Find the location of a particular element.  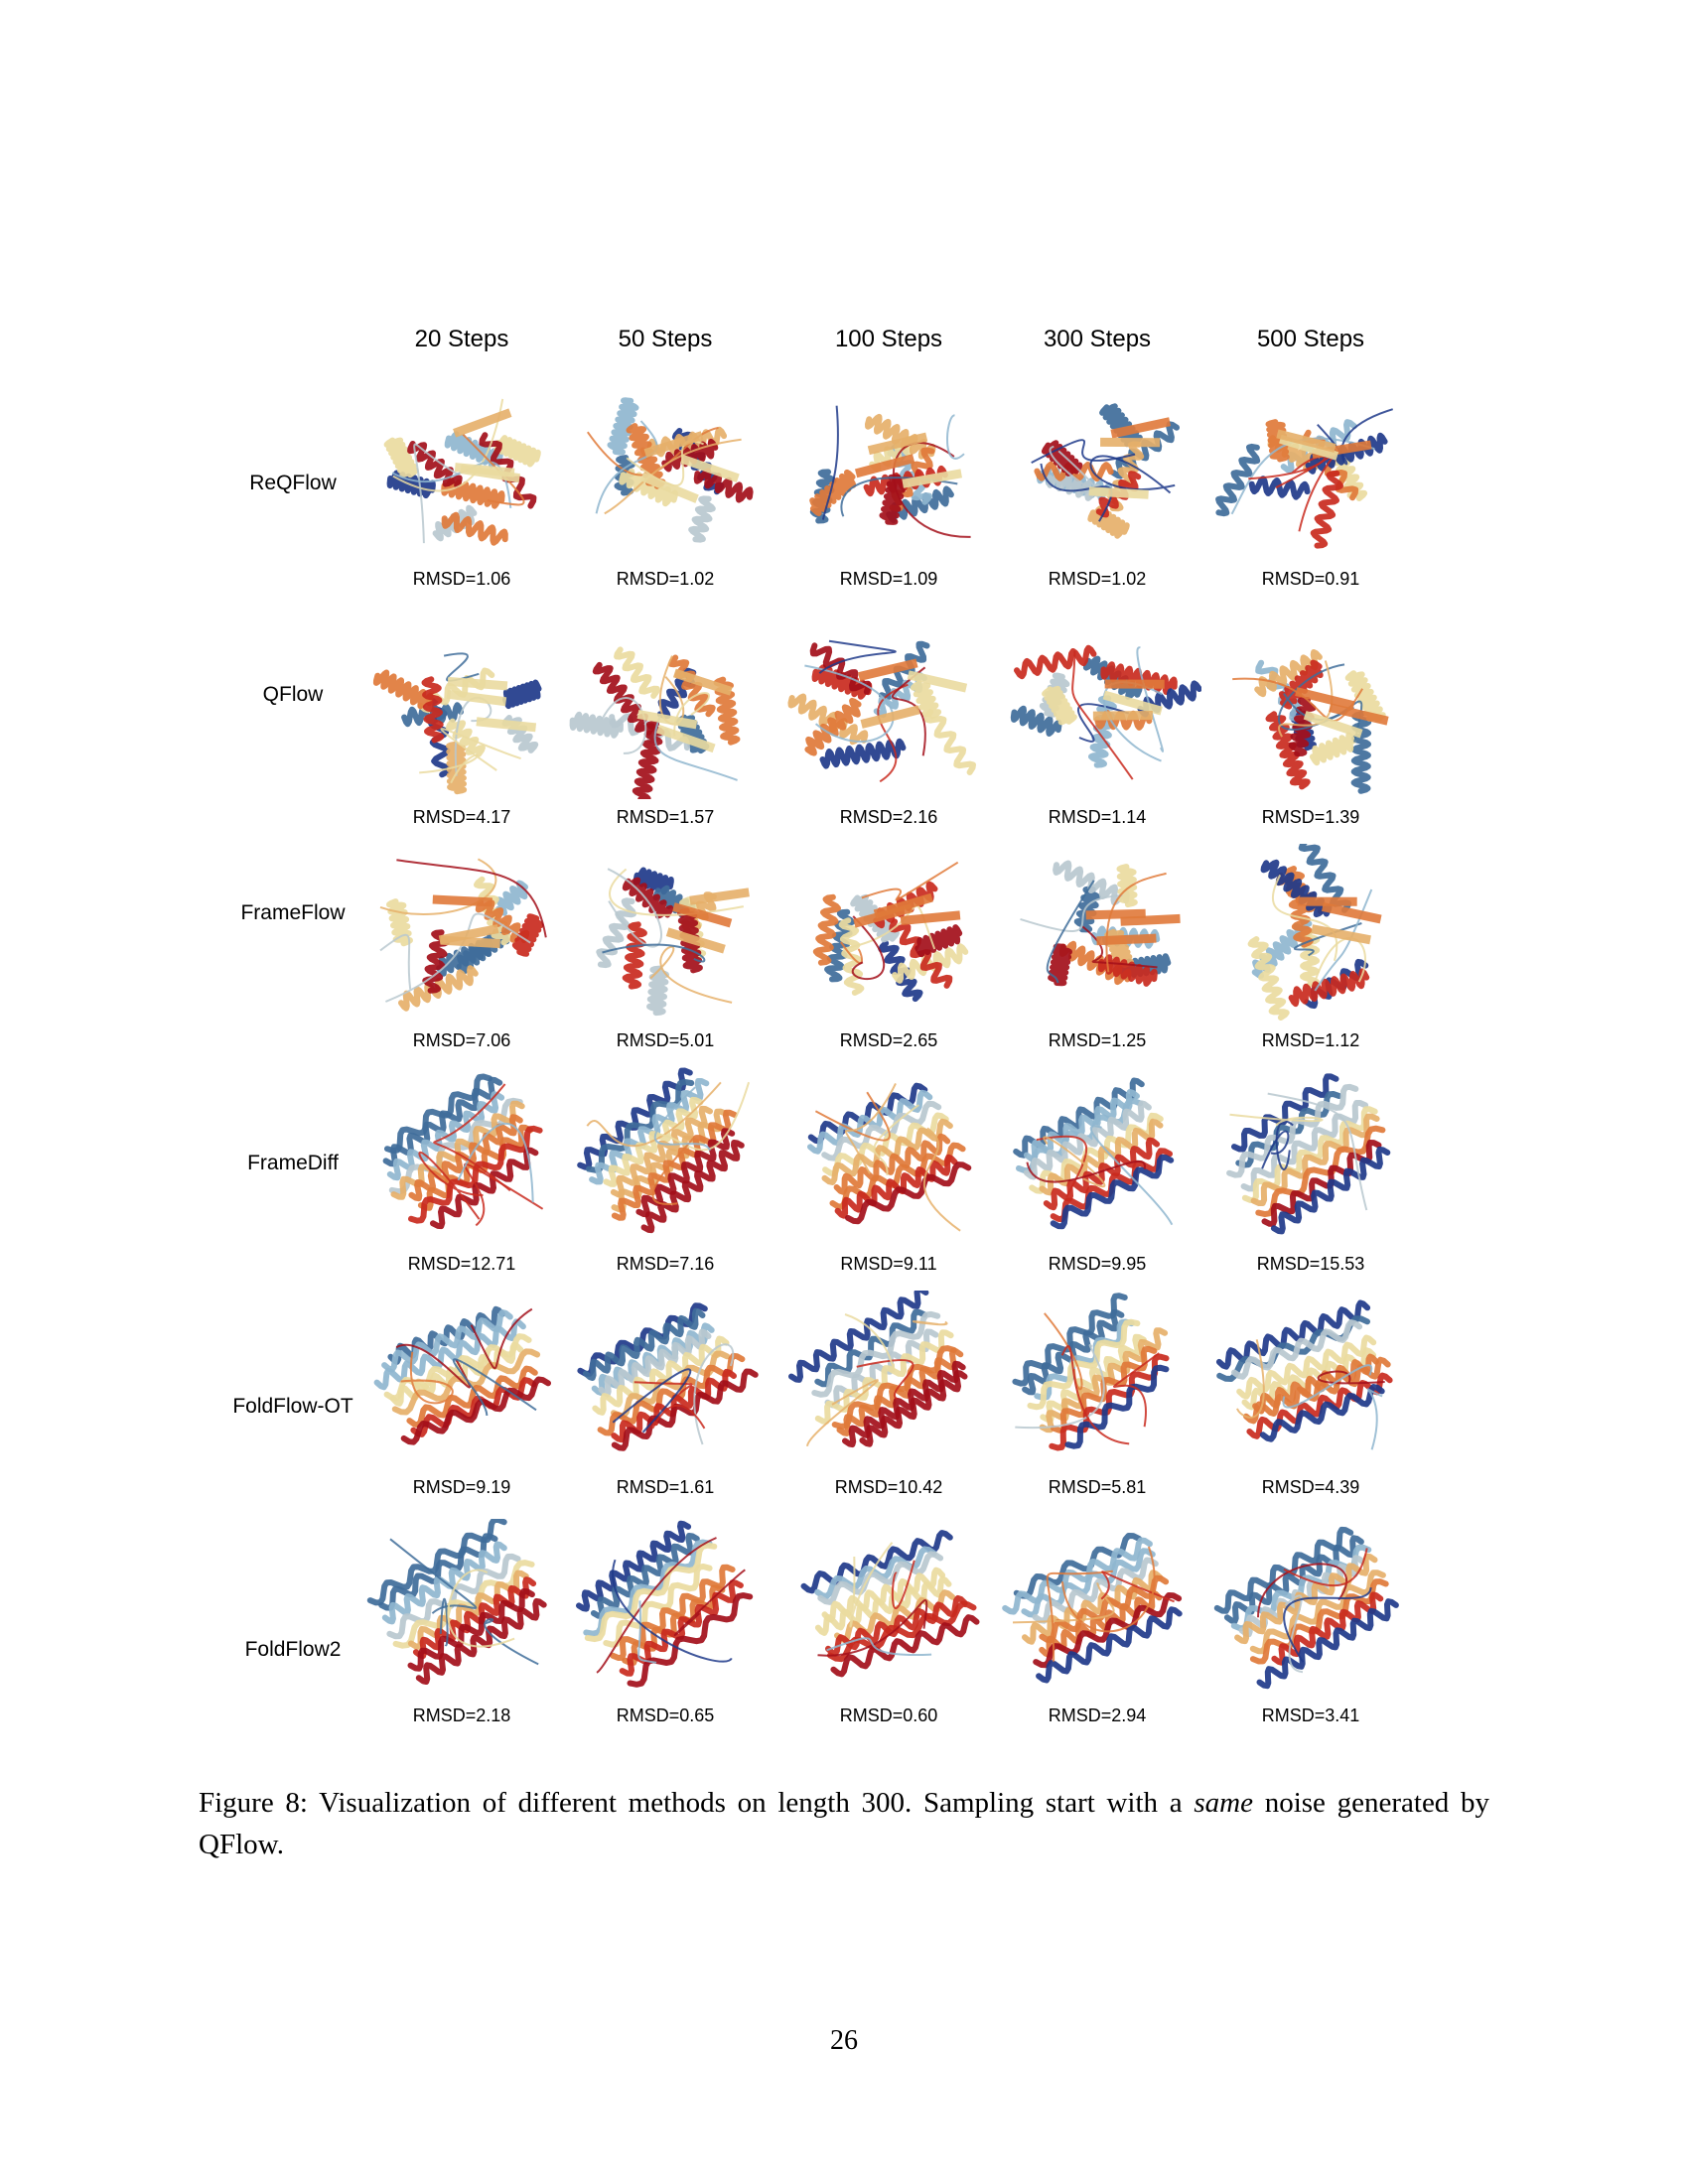

row-label-foldflow-ot: FoldFlow-OT is located at coordinates (292, 1406).